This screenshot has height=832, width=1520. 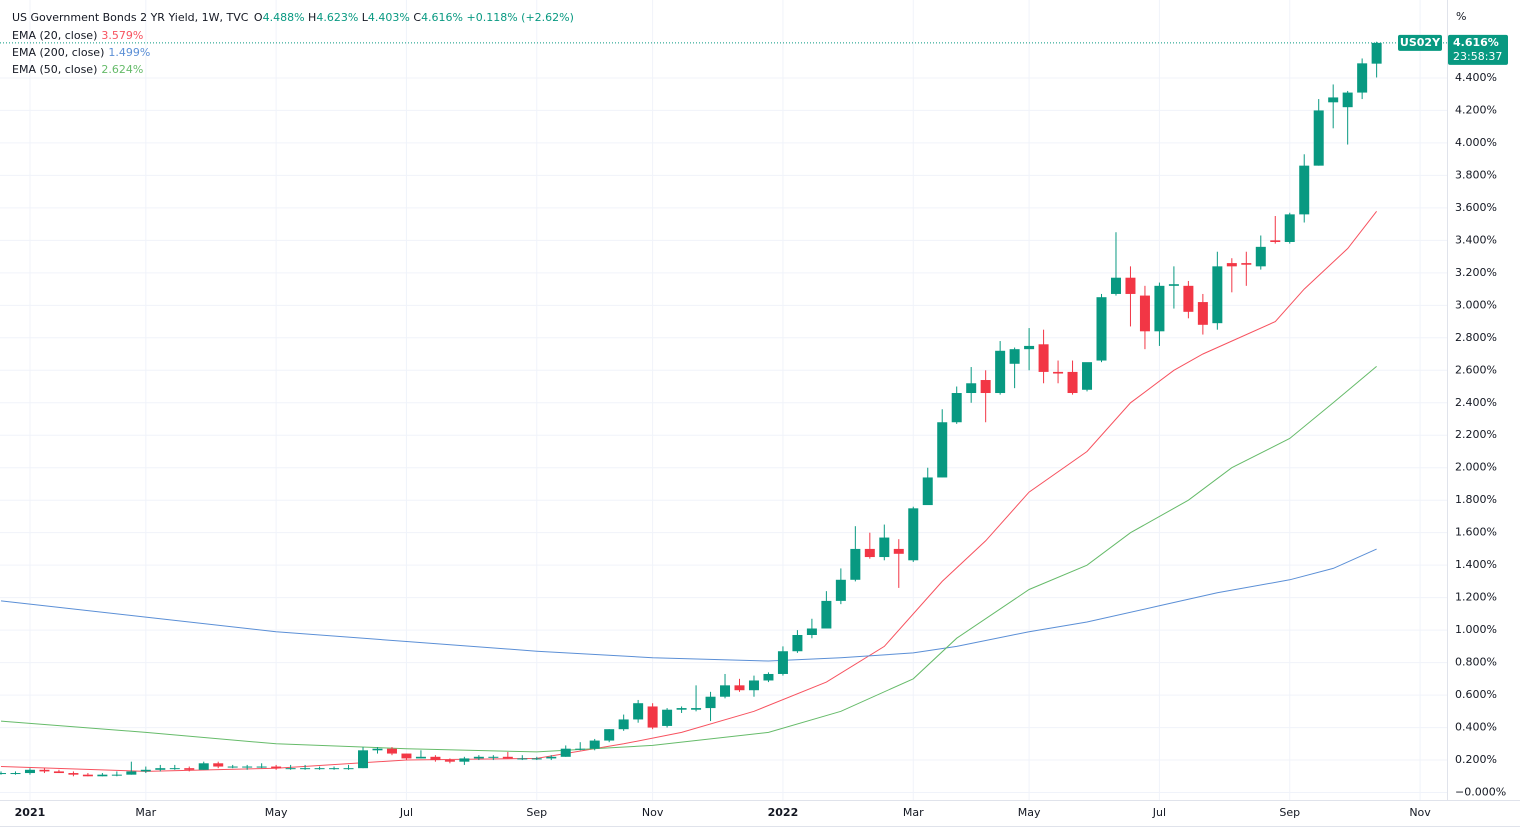 What do you see at coordinates (122, 69) in the screenshot?
I see `legend-value: 2.624%` at bounding box center [122, 69].